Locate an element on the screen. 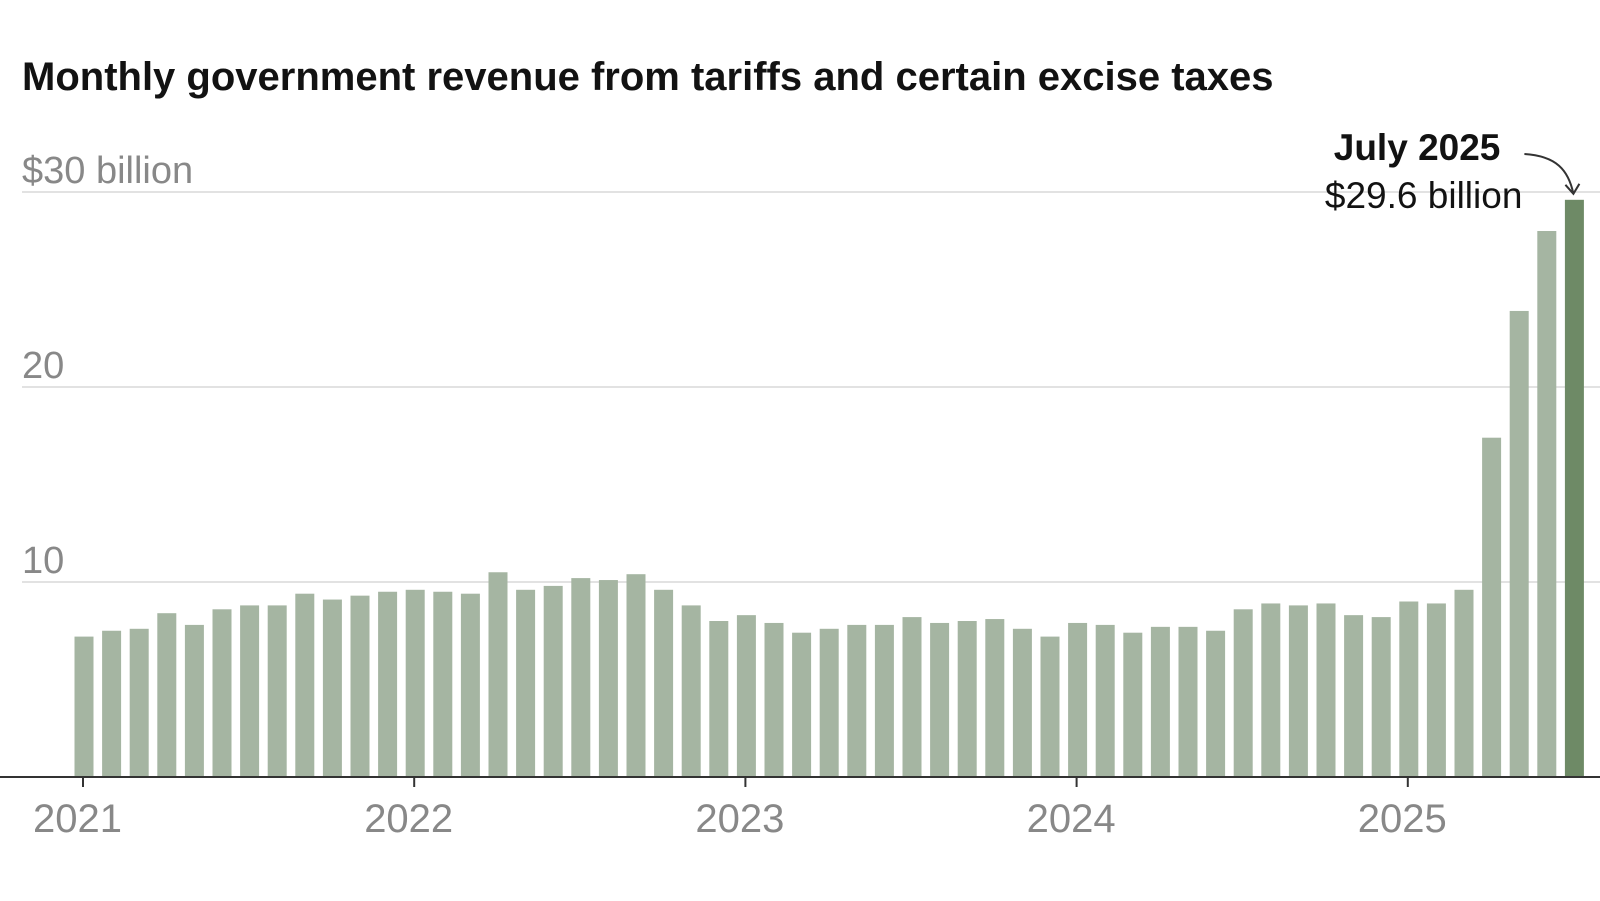 The image size is (1600, 901). y-axis-tick-labels: 10 20 $30 billion is located at coordinates (107, 366).